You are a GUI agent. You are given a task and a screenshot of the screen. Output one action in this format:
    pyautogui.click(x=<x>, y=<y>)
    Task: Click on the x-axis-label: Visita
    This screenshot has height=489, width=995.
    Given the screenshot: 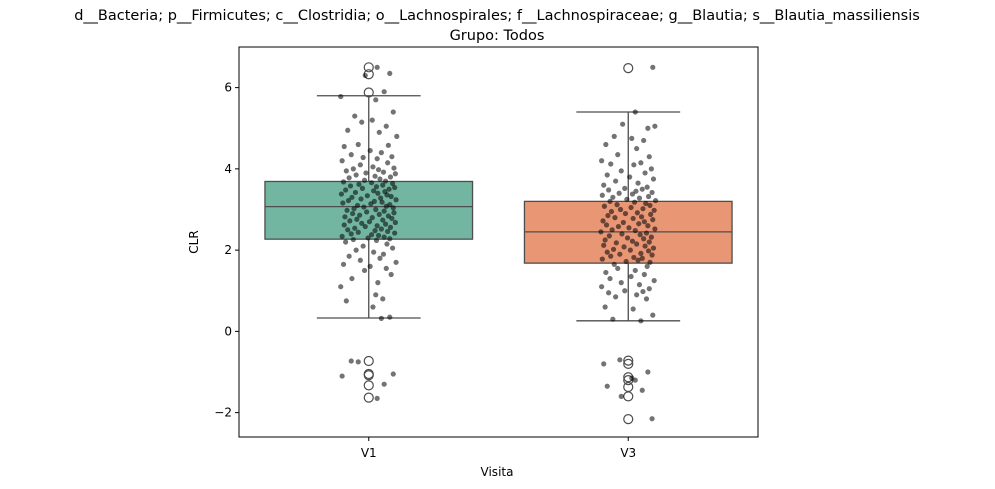 What is the action you would take?
    pyautogui.click(x=497, y=472)
    